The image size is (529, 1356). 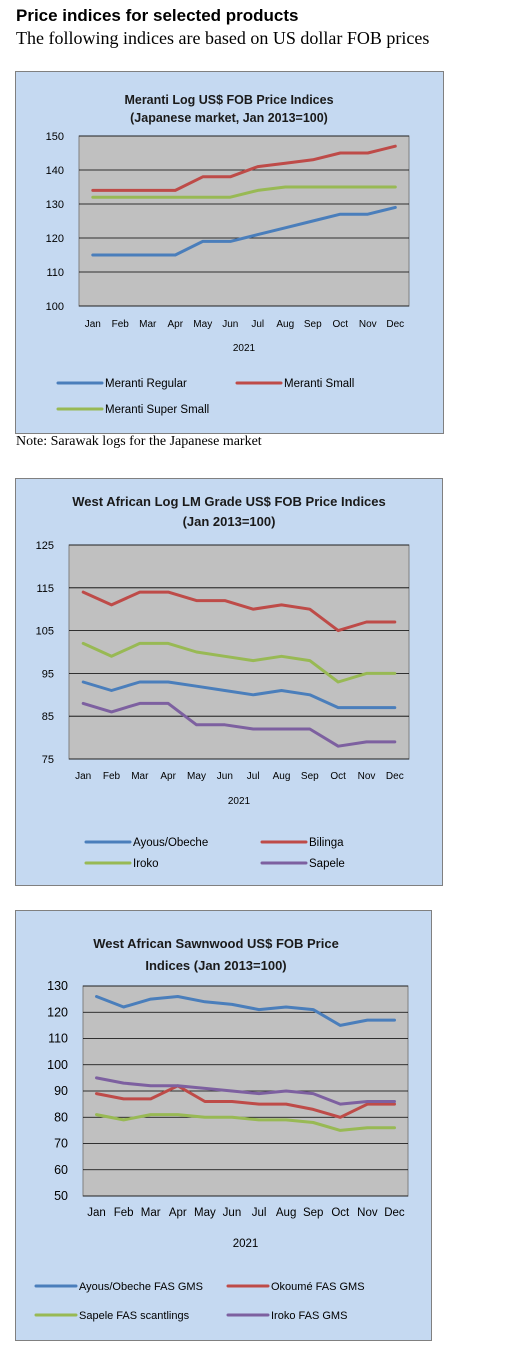 What do you see at coordinates (48, 674) in the screenshot?
I see `y-tick-label: 95` at bounding box center [48, 674].